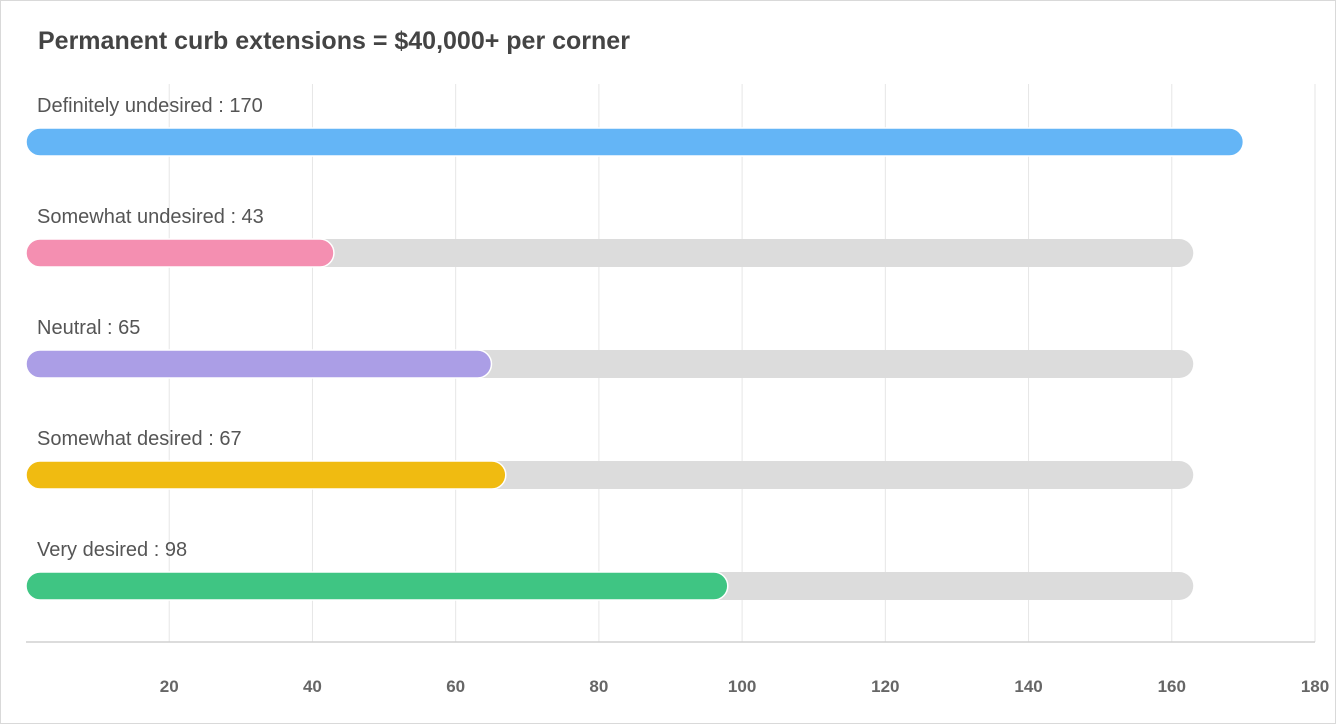 This screenshot has width=1338, height=726. What do you see at coordinates (150, 217) in the screenshot?
I see `bar-label: Somewhat undesired : 43` at bounding box center [150, 217].